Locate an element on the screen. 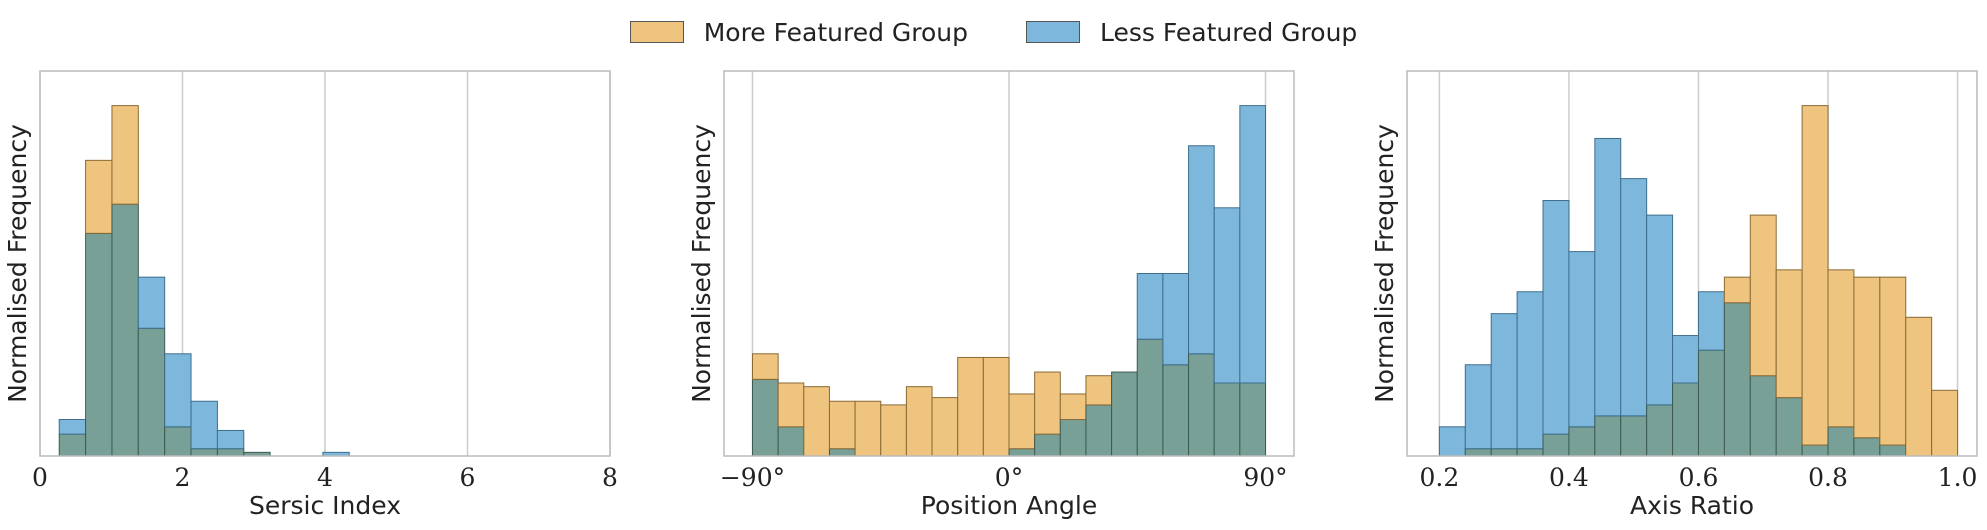 This screenshot has width=1987, height=530. x-tick-label: 8 is located at coordinates (610, 477).